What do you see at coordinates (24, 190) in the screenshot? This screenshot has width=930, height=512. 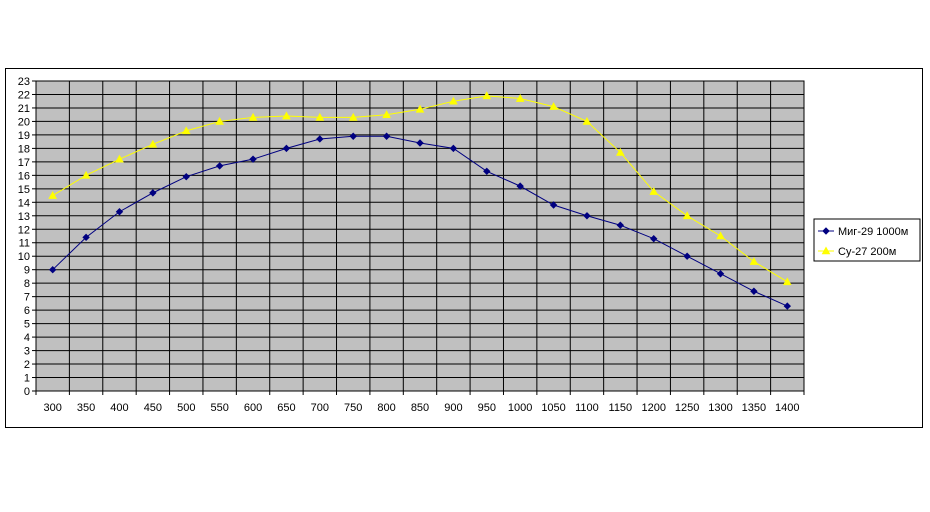 I see `y-tick-label: 15` at bounding box center [24, 190].